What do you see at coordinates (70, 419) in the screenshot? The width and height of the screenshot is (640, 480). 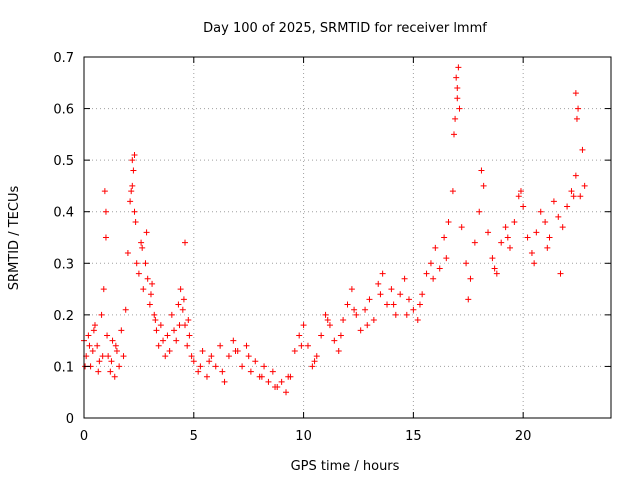 I see `y-tick-label: 0` at bounding box center [70, 419].